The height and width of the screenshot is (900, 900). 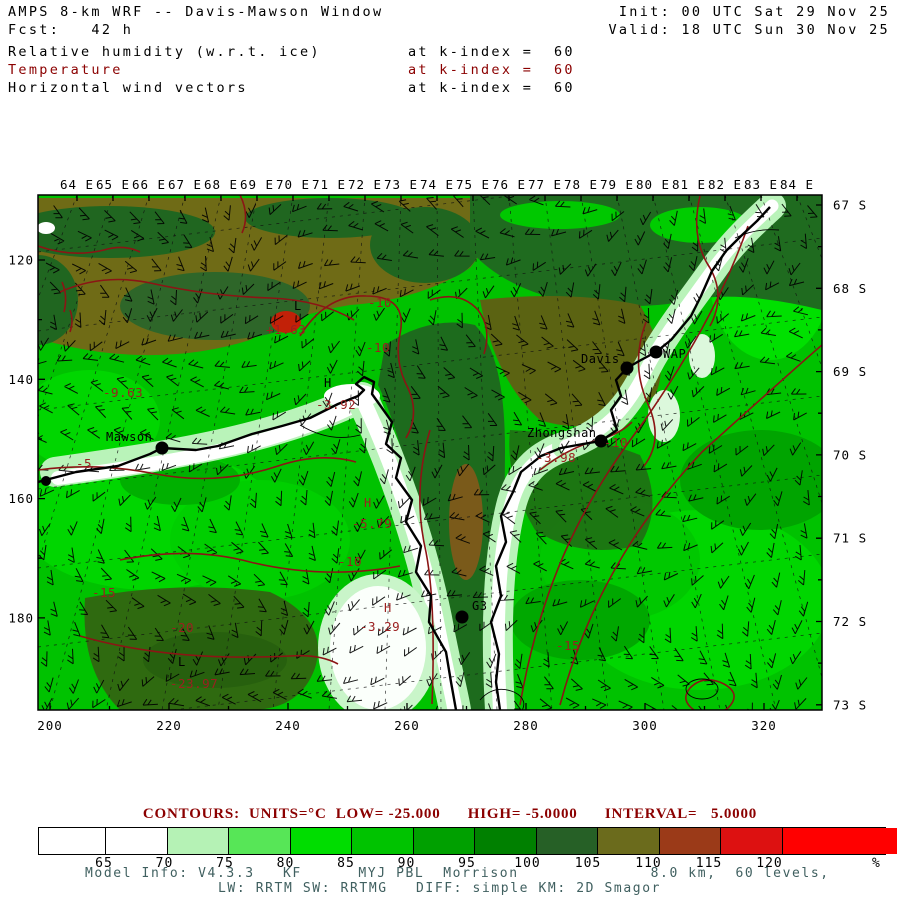 What do you see at coordinates (491, 70) in the screenshot?
I see `field-2-level: at k-index = 60` at bounding box center [491, 70].